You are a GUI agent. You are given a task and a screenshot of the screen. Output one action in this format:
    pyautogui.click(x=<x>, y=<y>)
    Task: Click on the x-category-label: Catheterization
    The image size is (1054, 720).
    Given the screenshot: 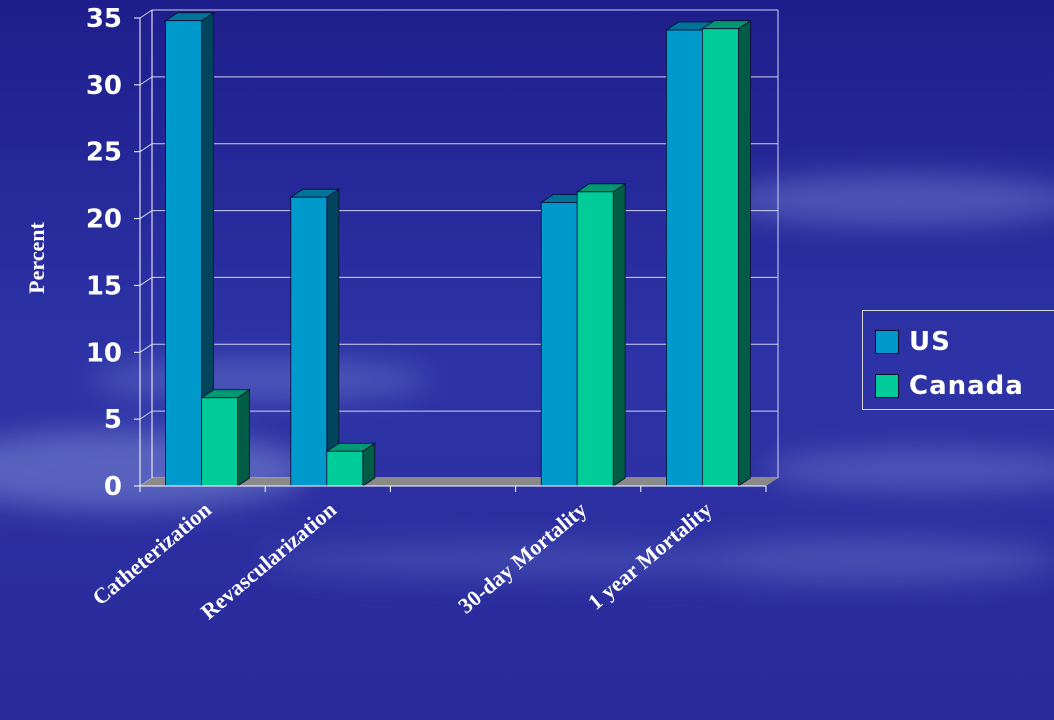 What is the action you would take?
    pyautogui.click(x=151, y=553)
    